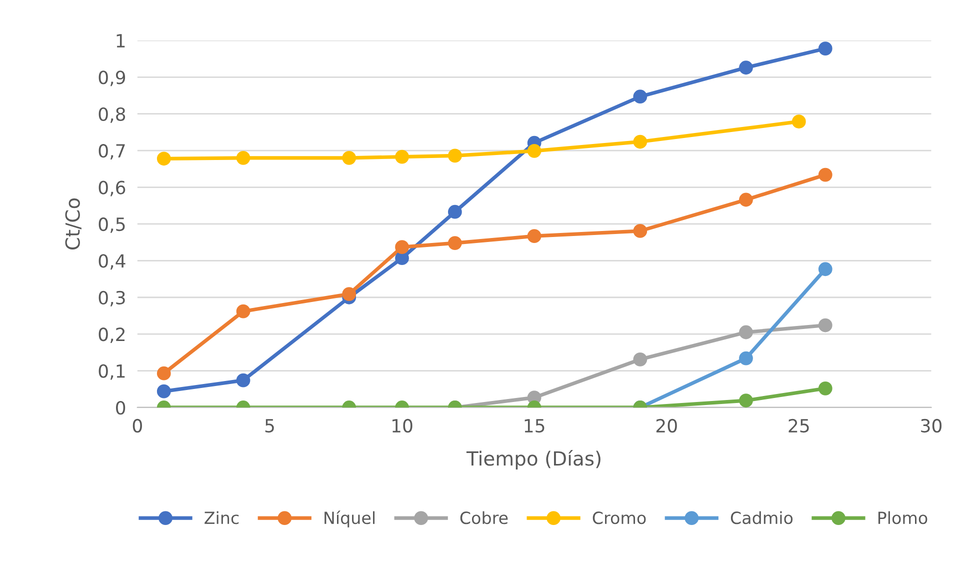  What do you see at coordinates (112, 188) in the screenshot?
I see `y-tick-label: 0,6` at bounding box center [112, 188].